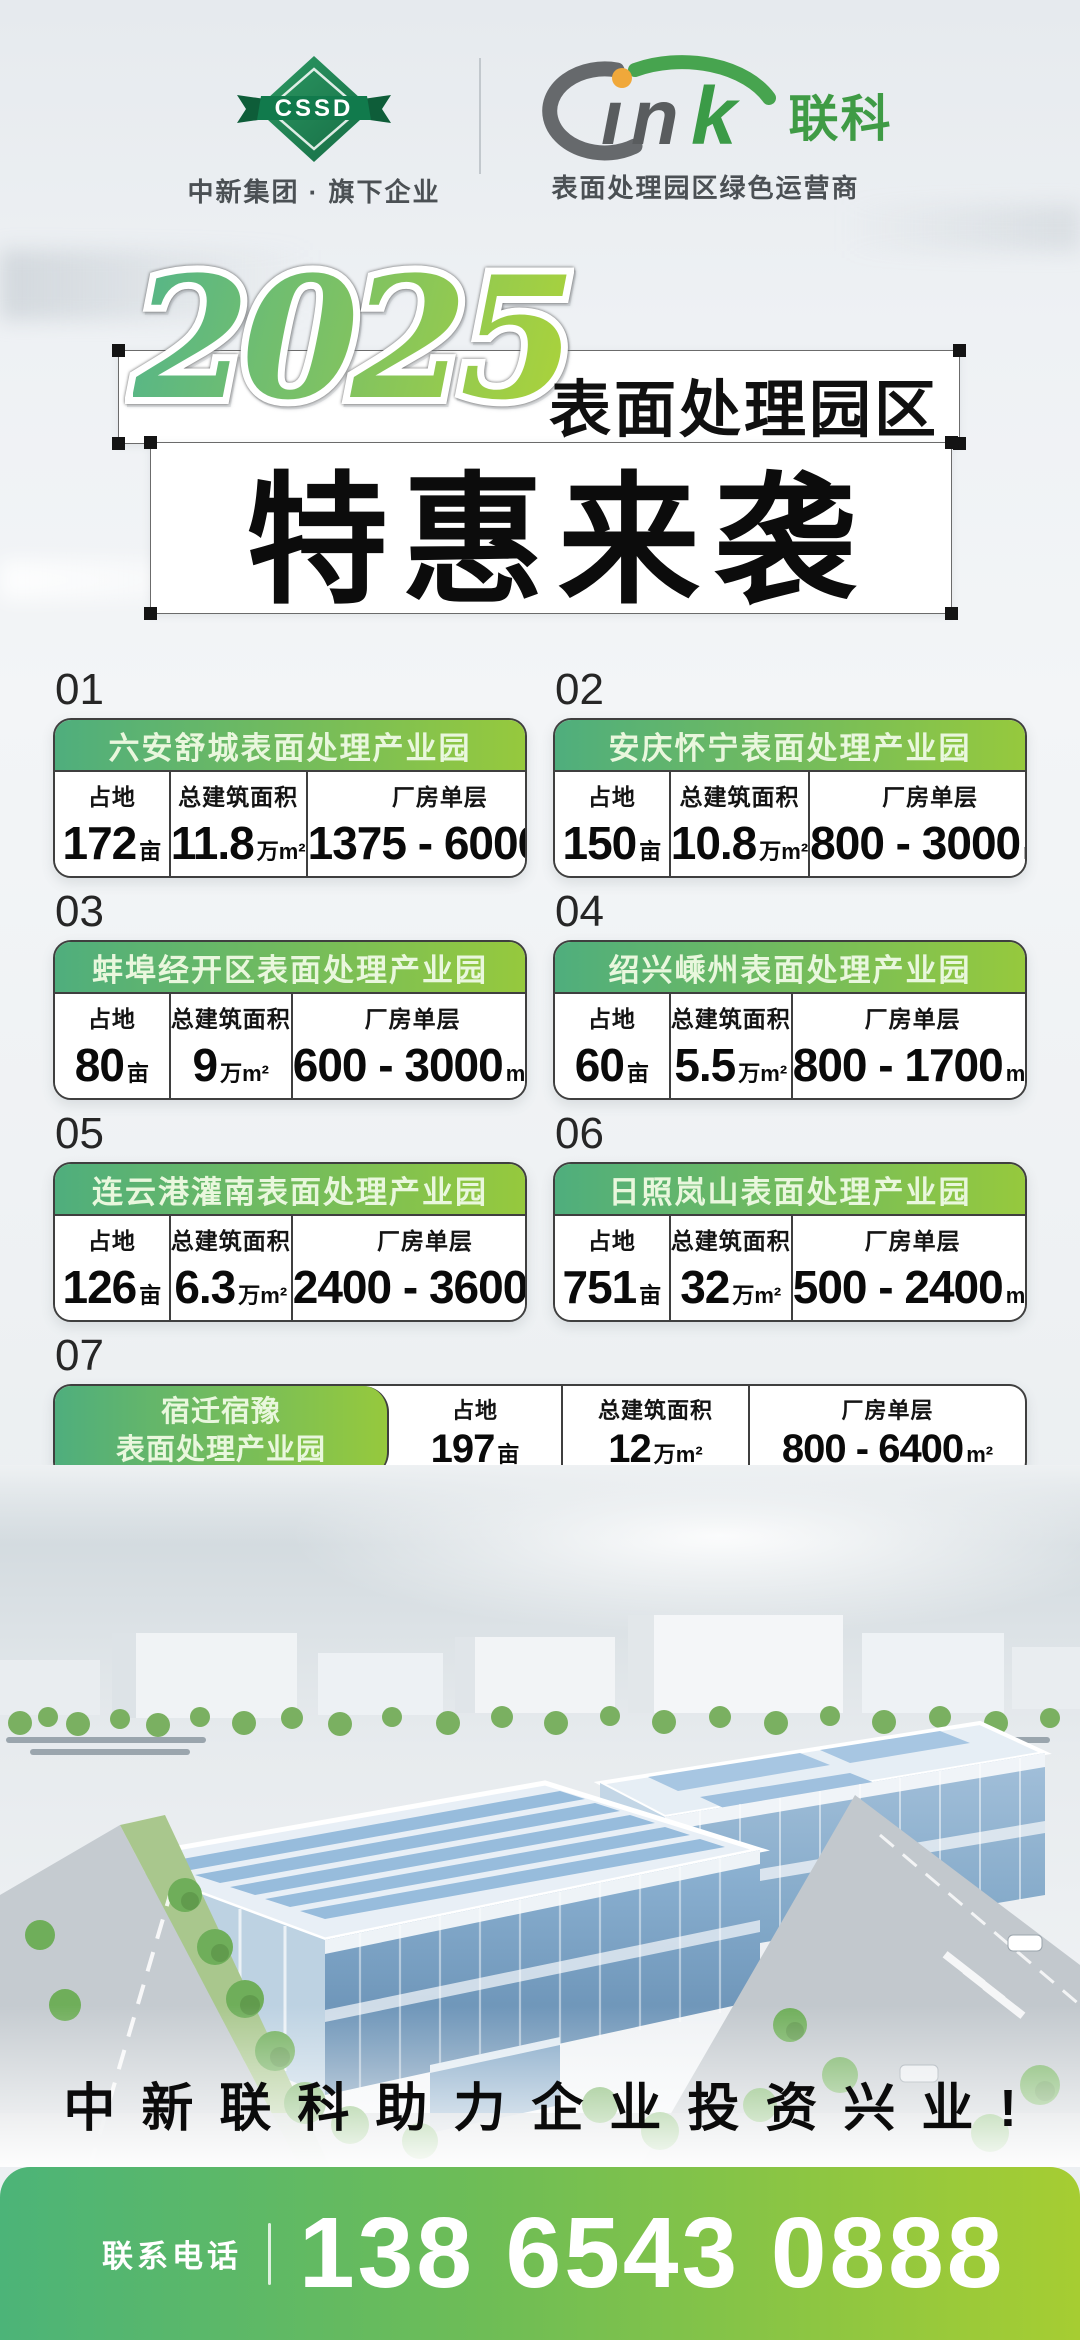 This screenshot has width=1080, height=2340. Describe the element at coordinates (79, 1133) in the screenshot. I see `park-number: 05` at that location.